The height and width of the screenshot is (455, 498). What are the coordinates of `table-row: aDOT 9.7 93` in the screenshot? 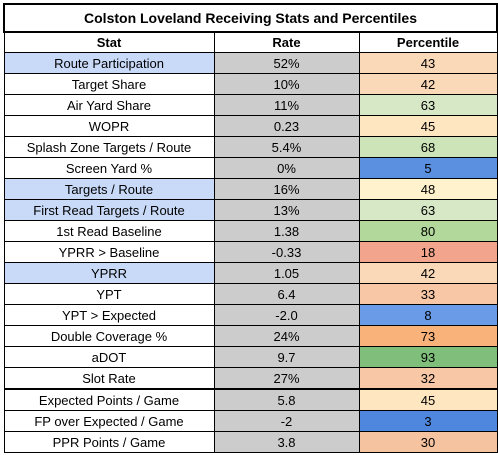 It's located at (250, 357).